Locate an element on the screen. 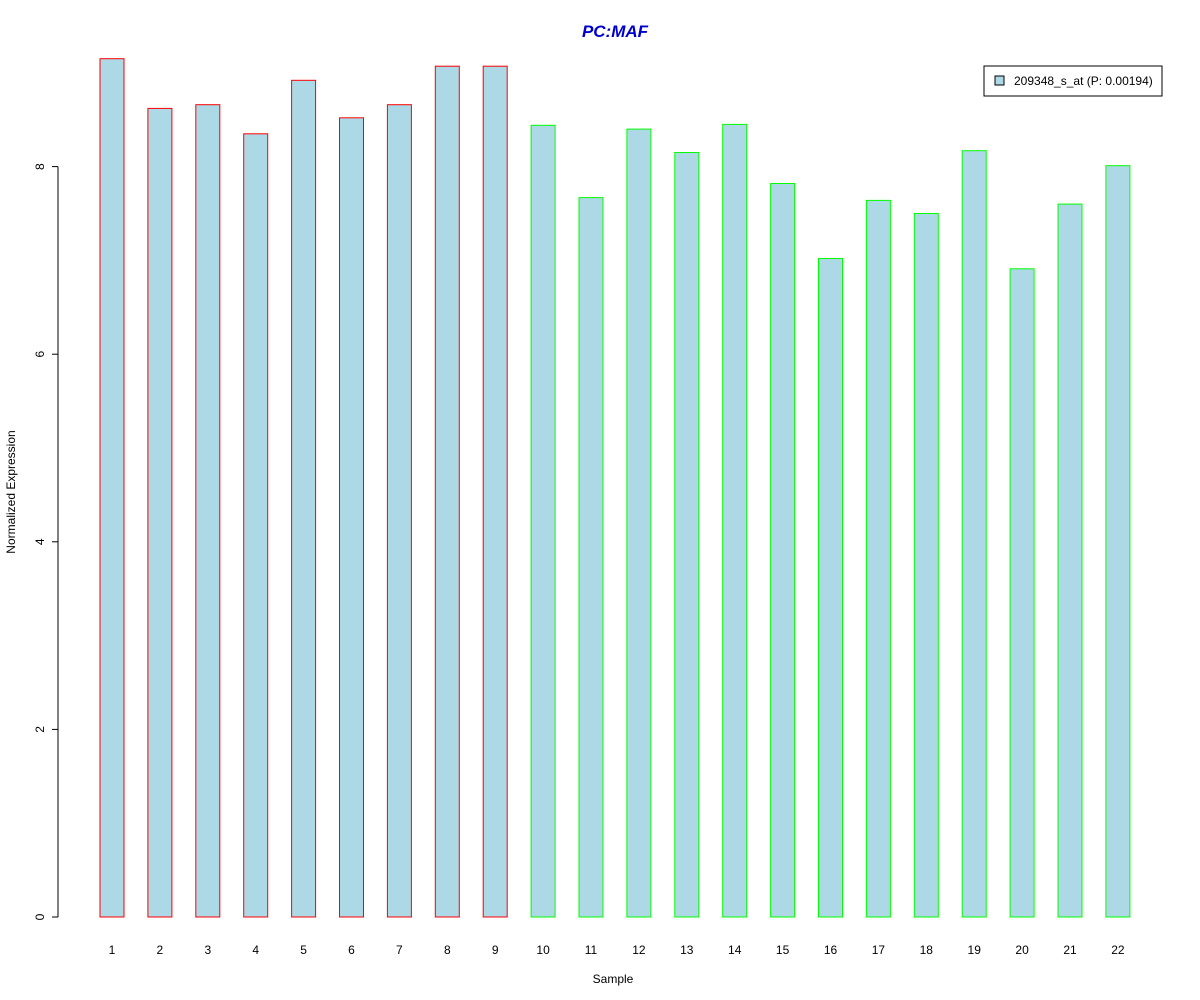  legend-box is located at coordinates (1073, 81).